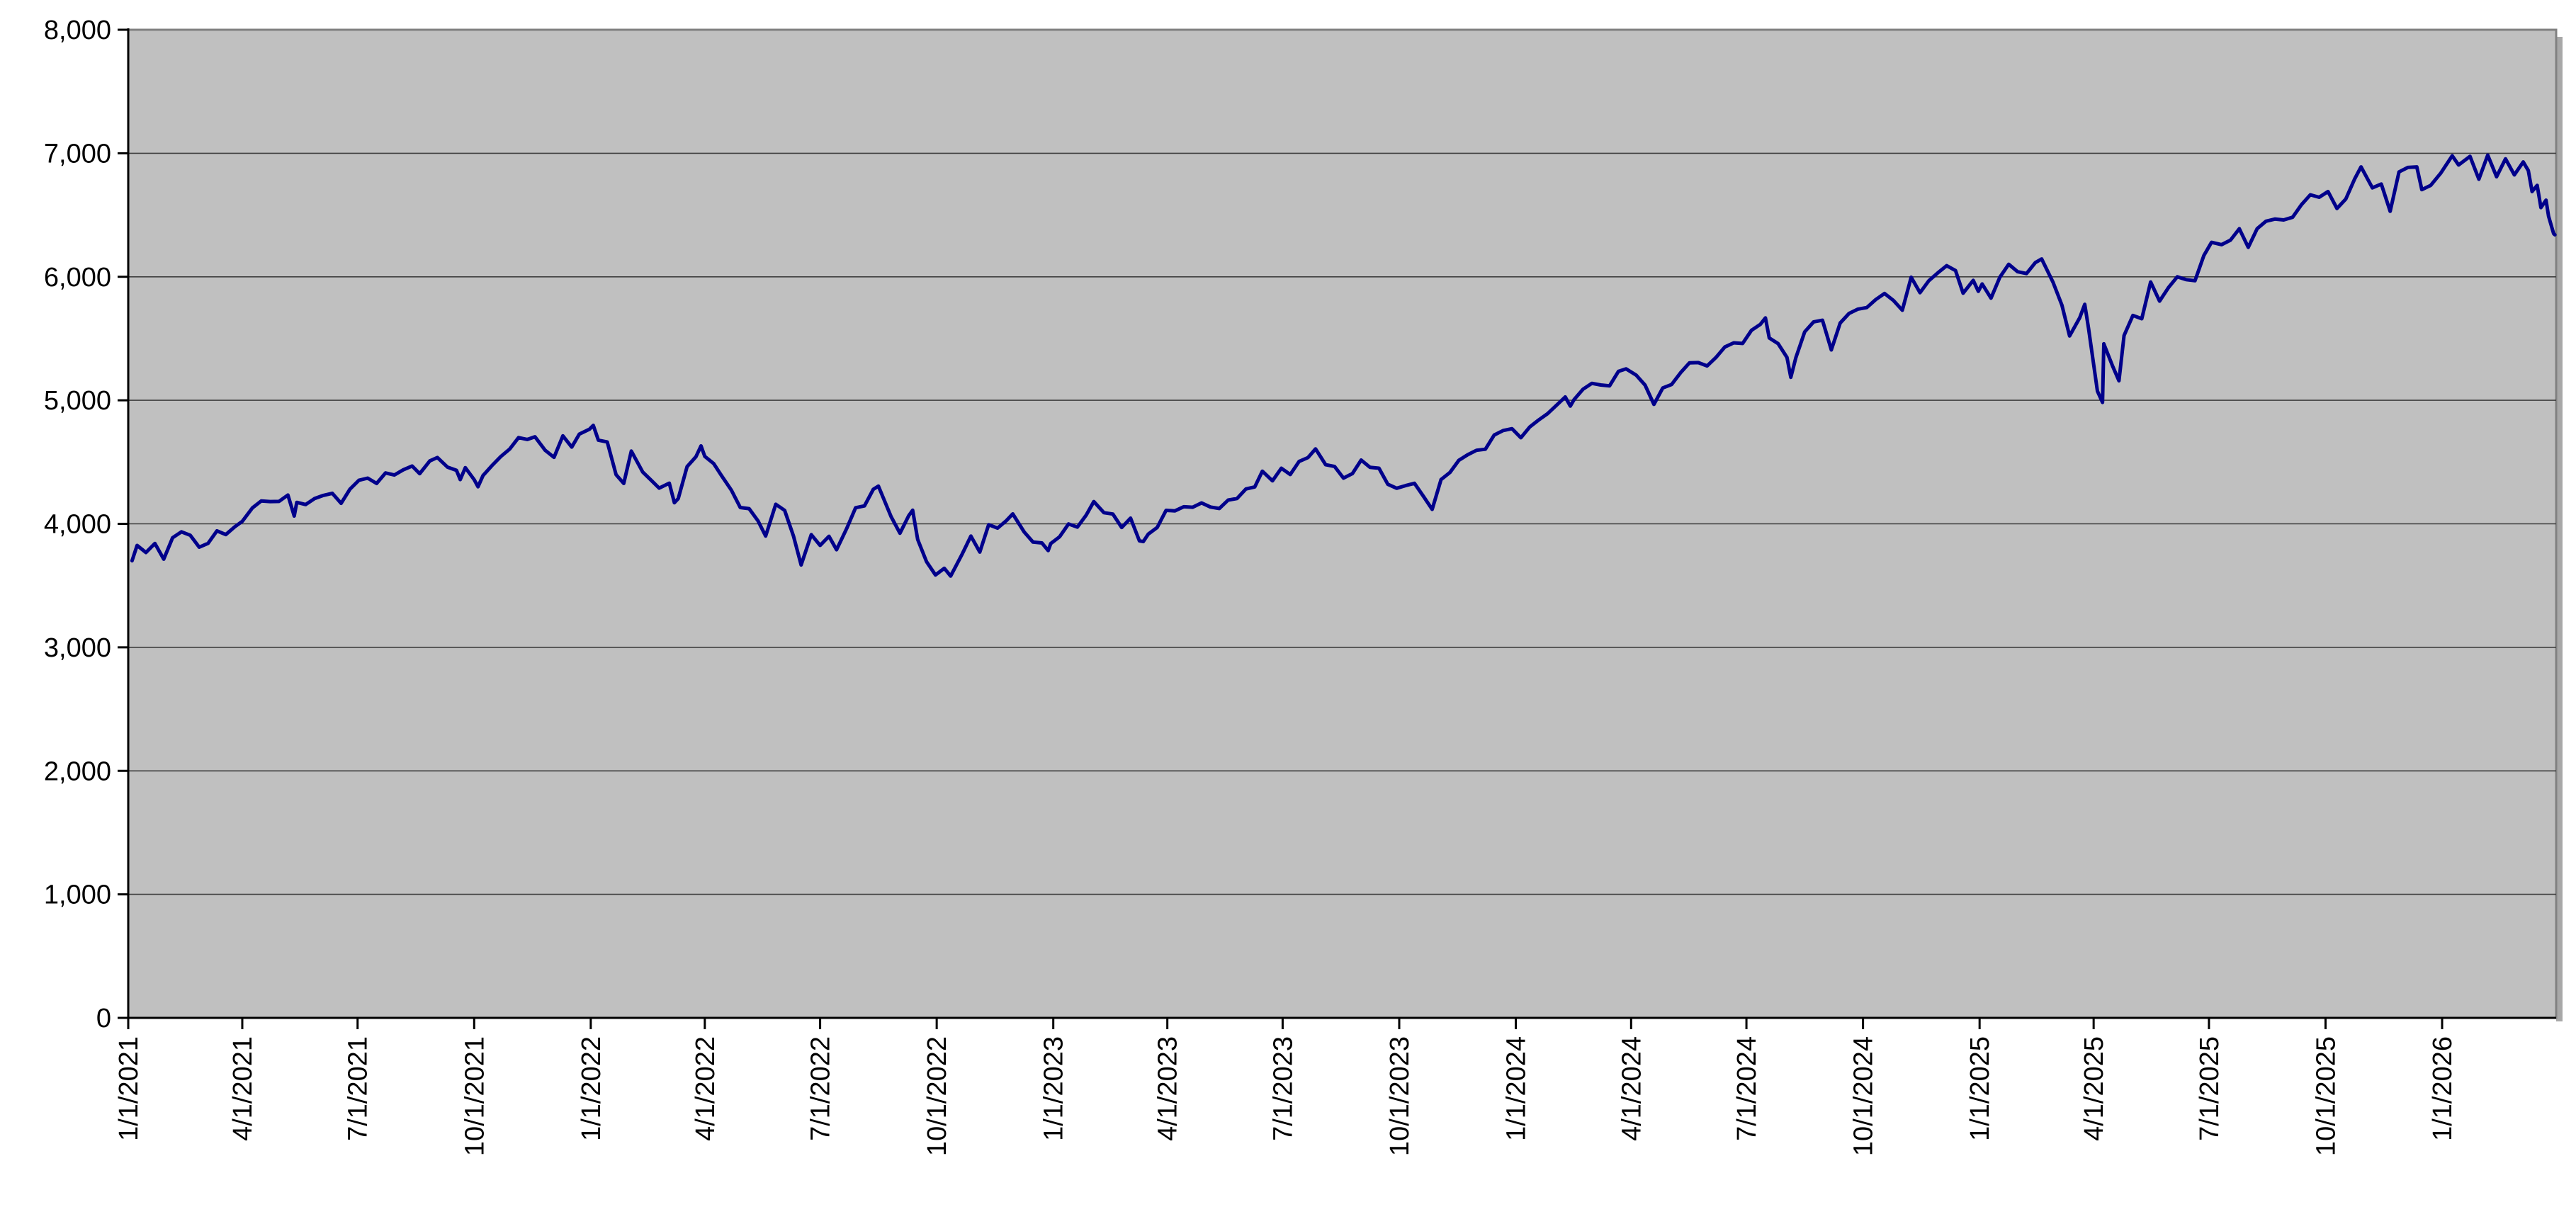 The height and width of the screenshot is (1224, 2576). I want to click on y-tick-label: 2,000, so click(77, 771).